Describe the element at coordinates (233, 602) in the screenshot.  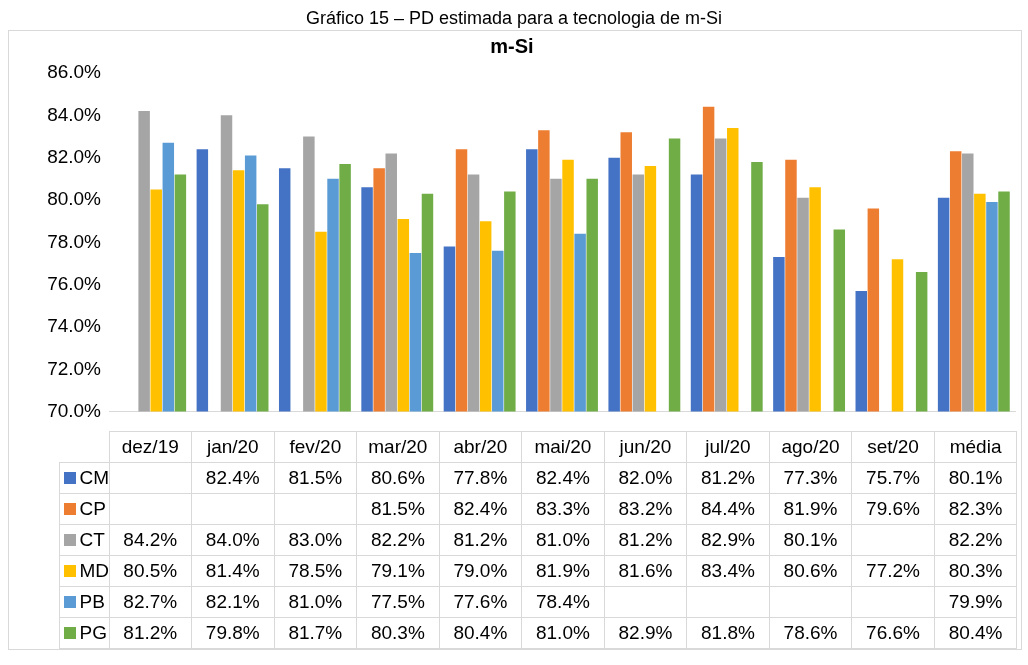
I see `data-label: 82.1%` at that location.